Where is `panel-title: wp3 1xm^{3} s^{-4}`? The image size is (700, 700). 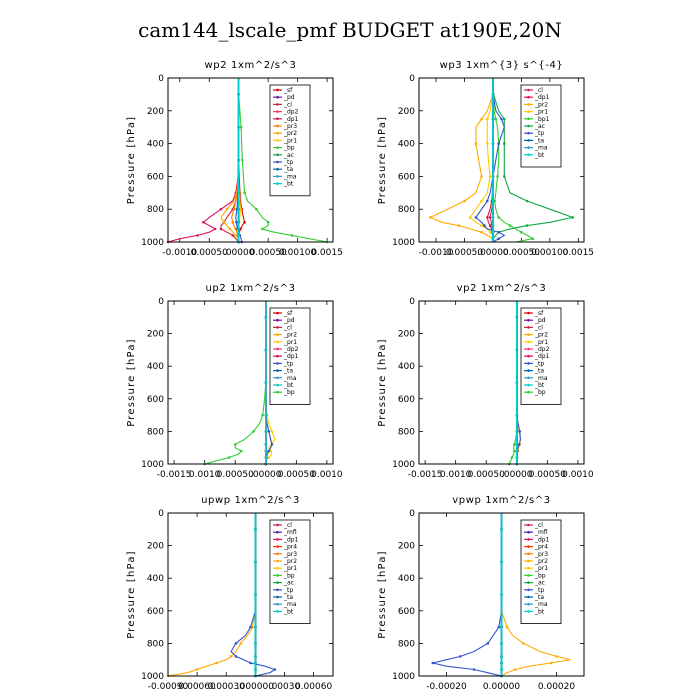 panel-title: wp3 1xm^{3} s^{-4} is located at coordinates (502, 65).